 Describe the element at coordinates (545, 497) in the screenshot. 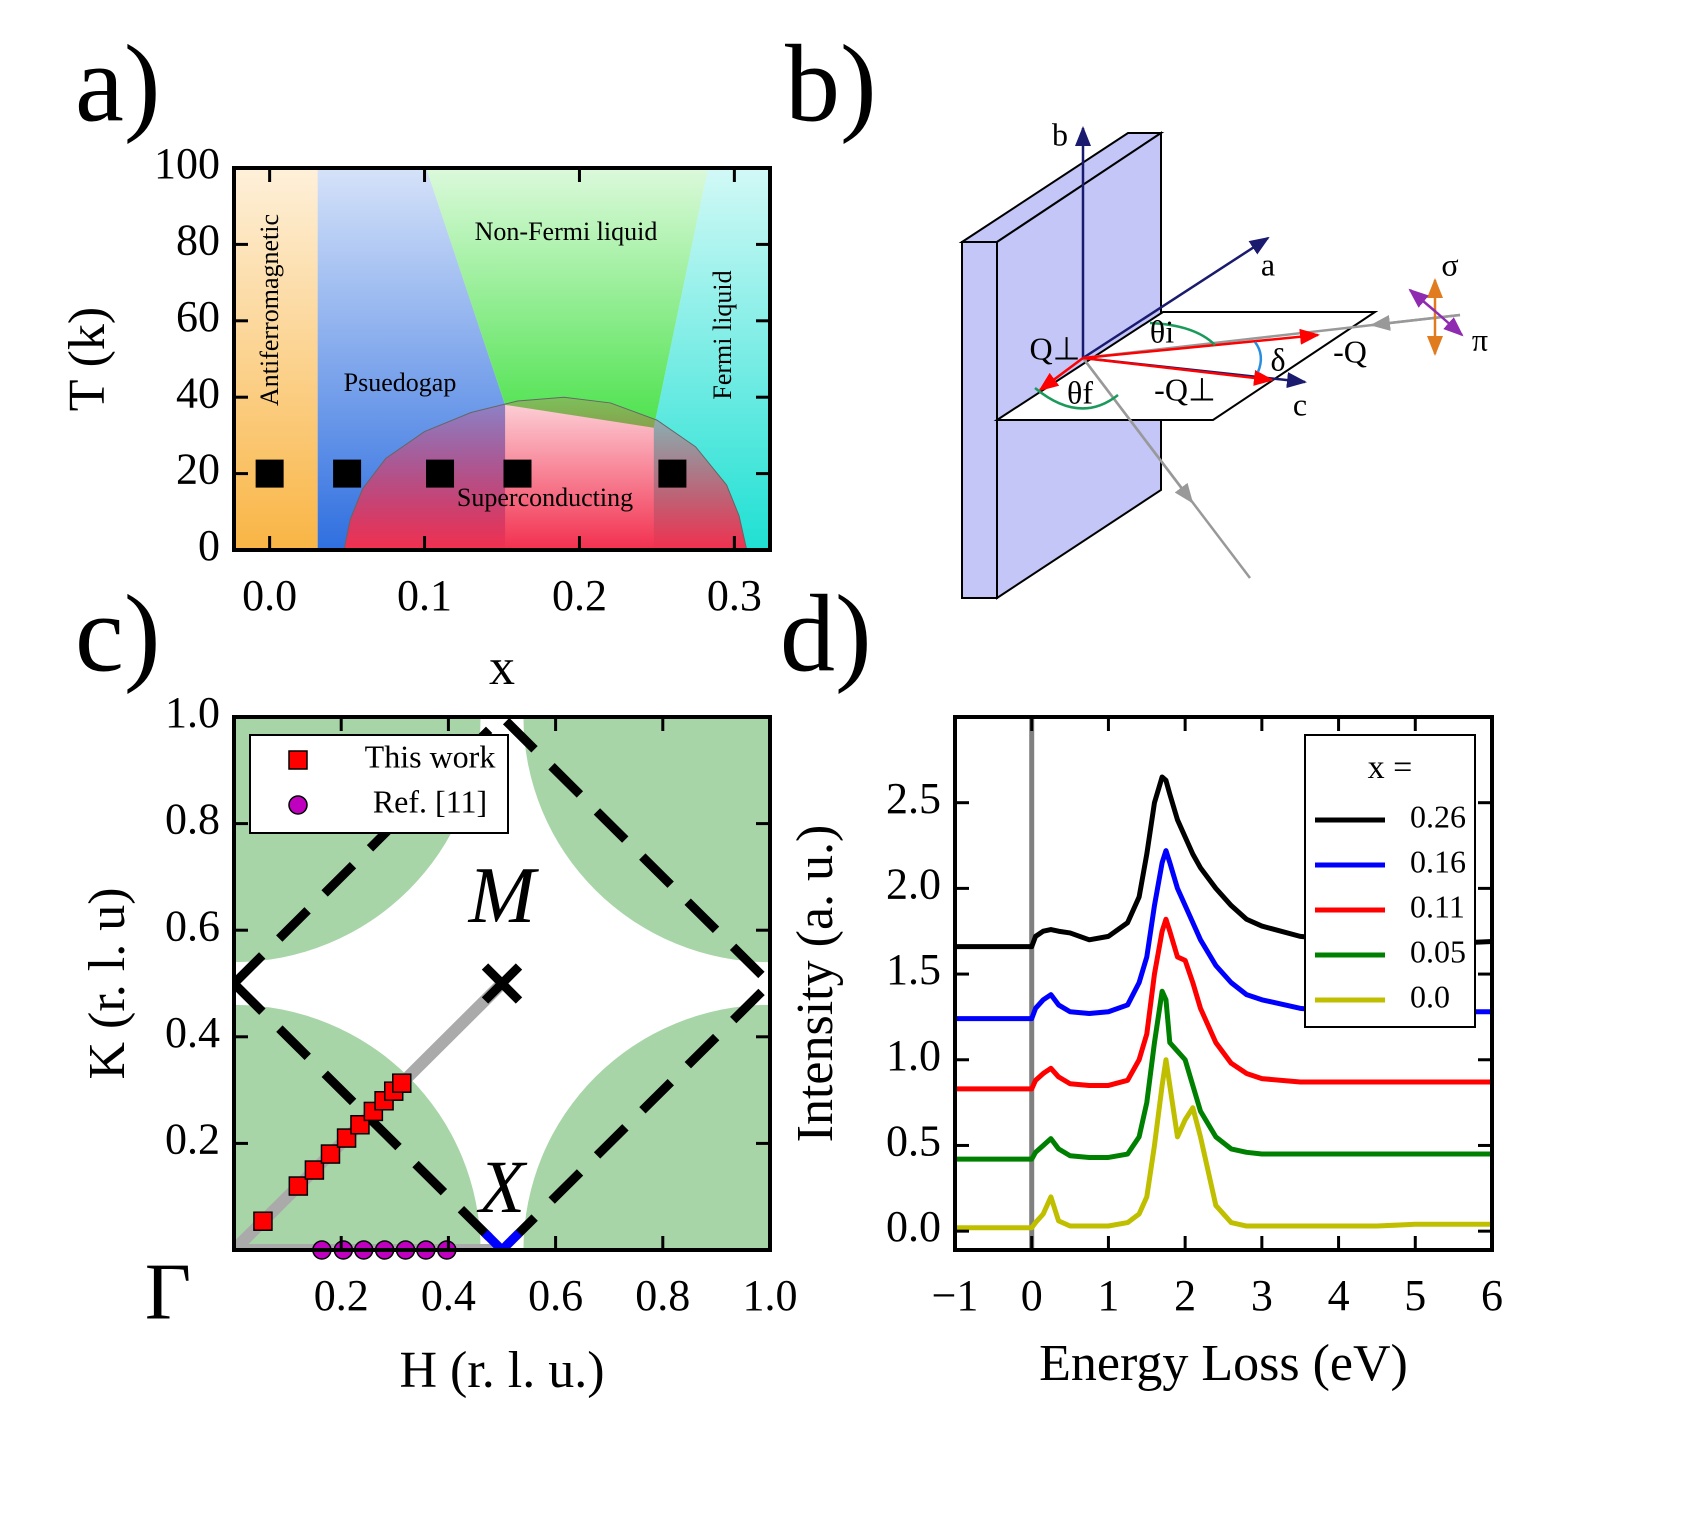

I see `region-label: Superconducting` at that location.